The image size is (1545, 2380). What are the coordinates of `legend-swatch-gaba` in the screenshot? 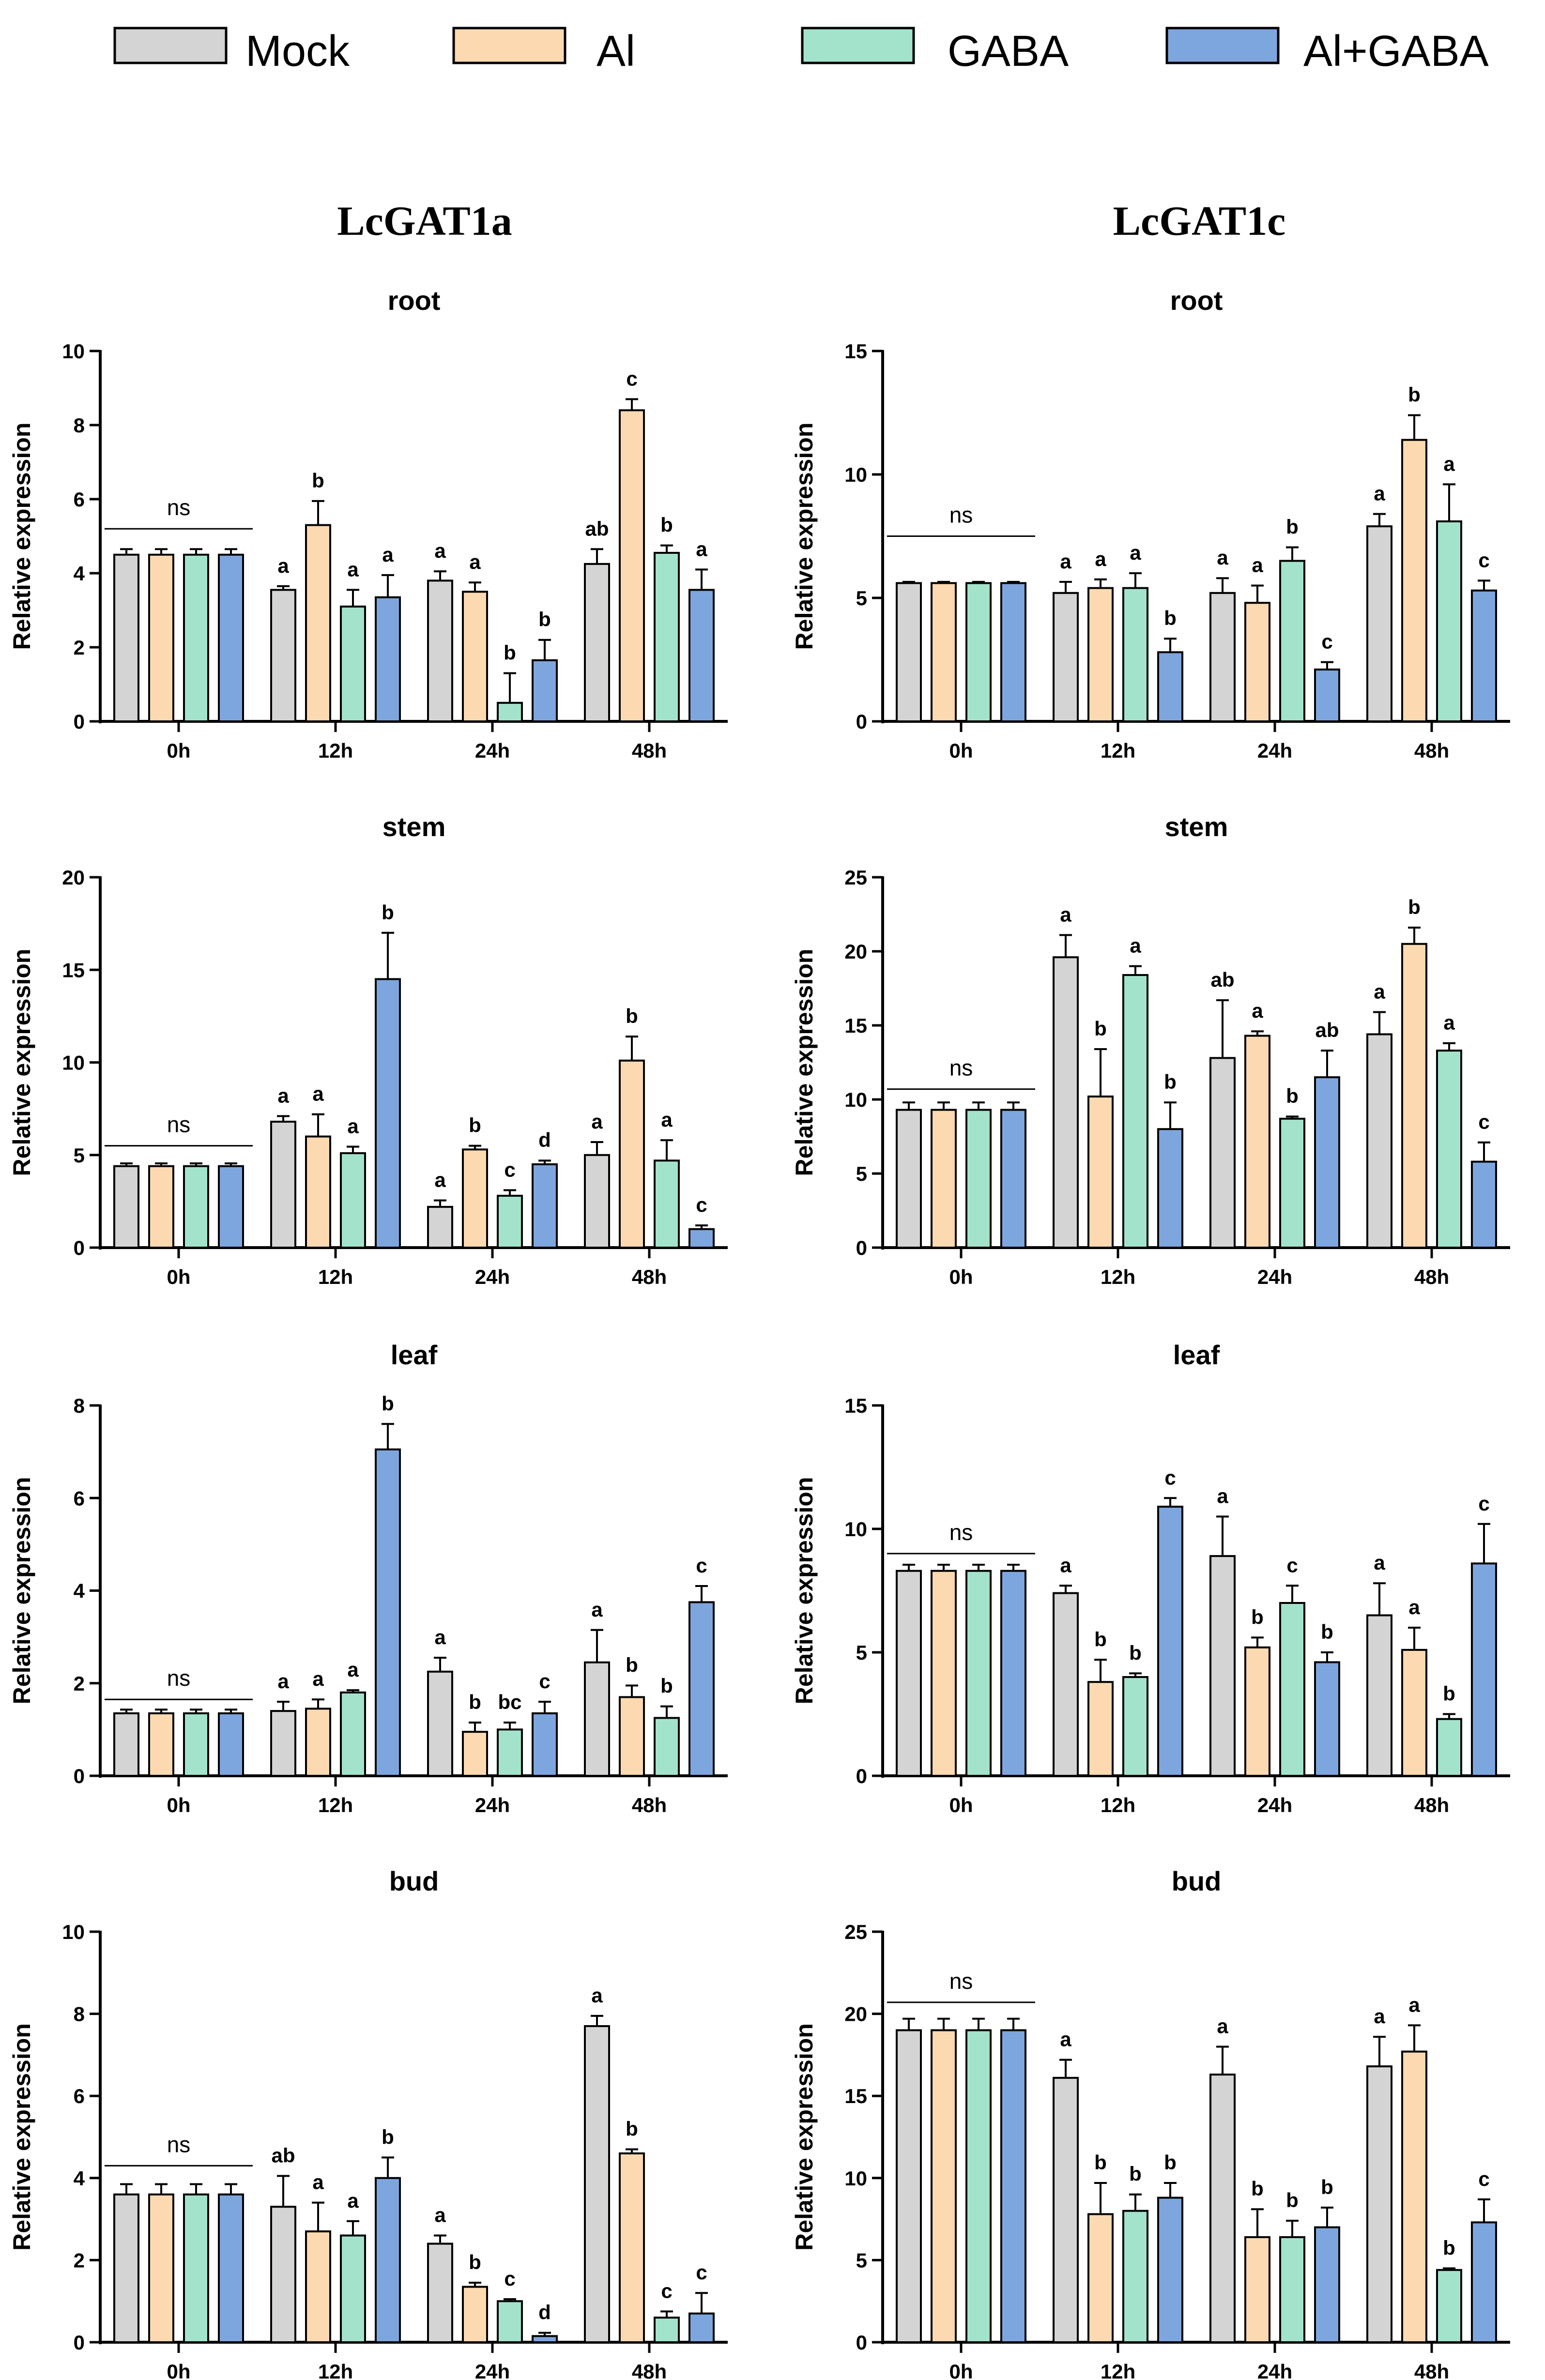 It's located at (858, 46).